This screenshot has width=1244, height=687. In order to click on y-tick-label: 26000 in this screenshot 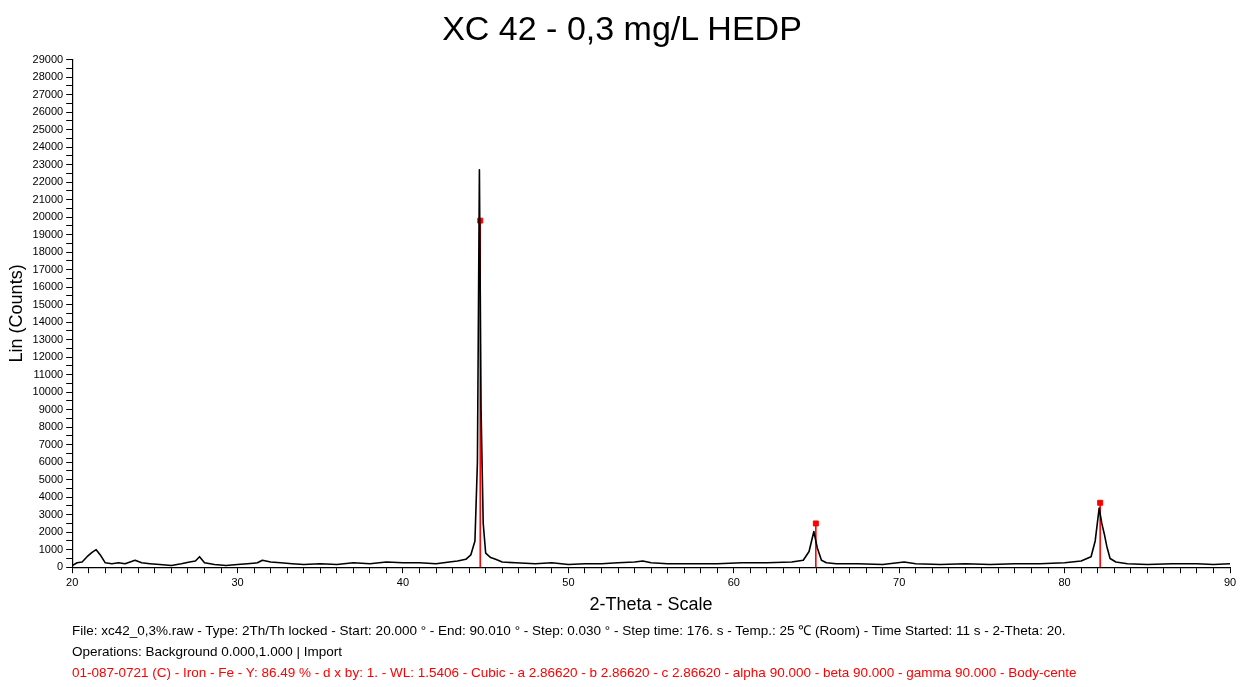, I will do `click(48, 111)`.